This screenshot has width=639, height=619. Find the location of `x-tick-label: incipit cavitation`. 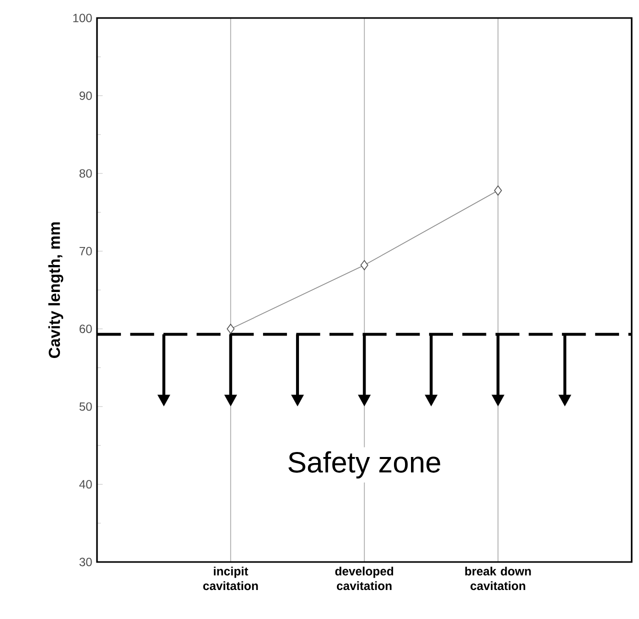

x-tick-label: incipit cavitation is located at coordinates (230, 578).